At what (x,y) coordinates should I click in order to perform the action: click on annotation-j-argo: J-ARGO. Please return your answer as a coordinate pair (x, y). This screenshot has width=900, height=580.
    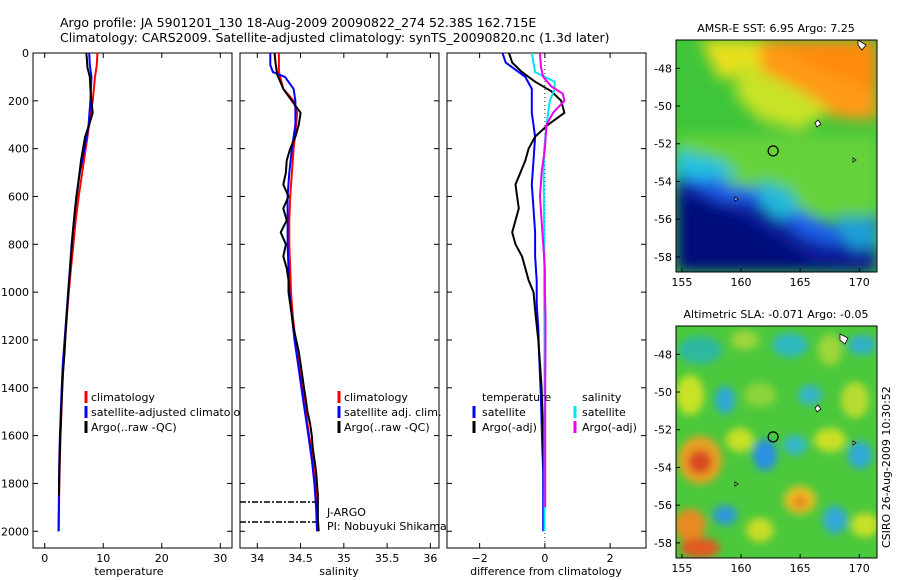
    Looking at the image, I should click on (346, 512).